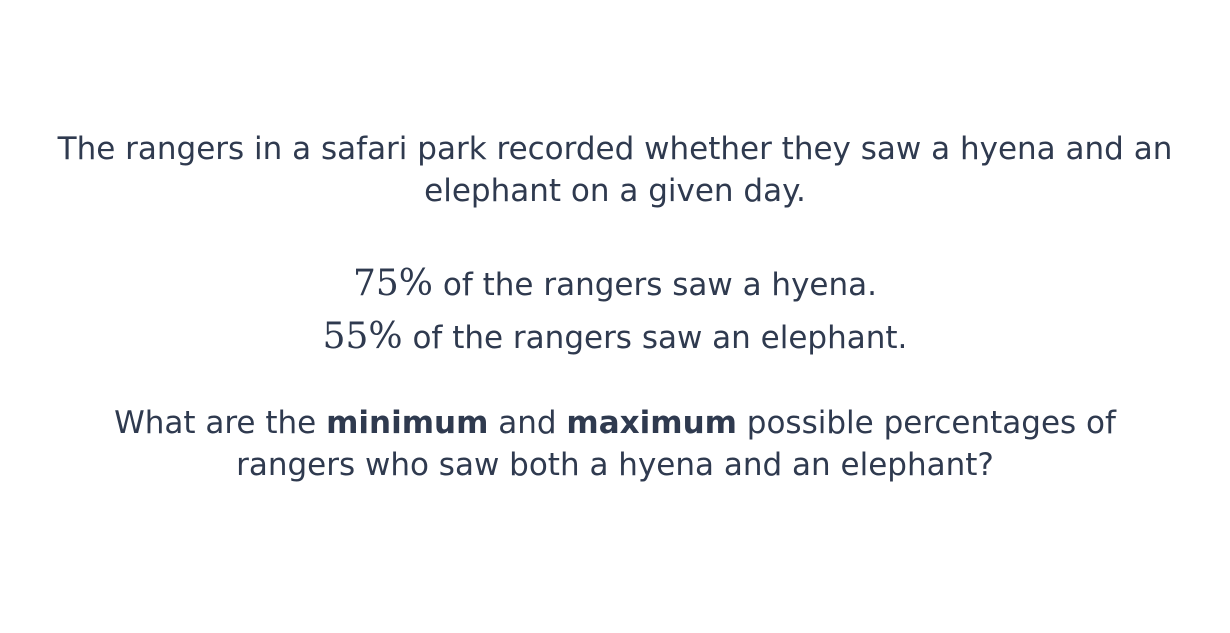 This screenshot has height=633, width=1230. I want to click on stat-elephant-value: 55%, so click(362, 336).